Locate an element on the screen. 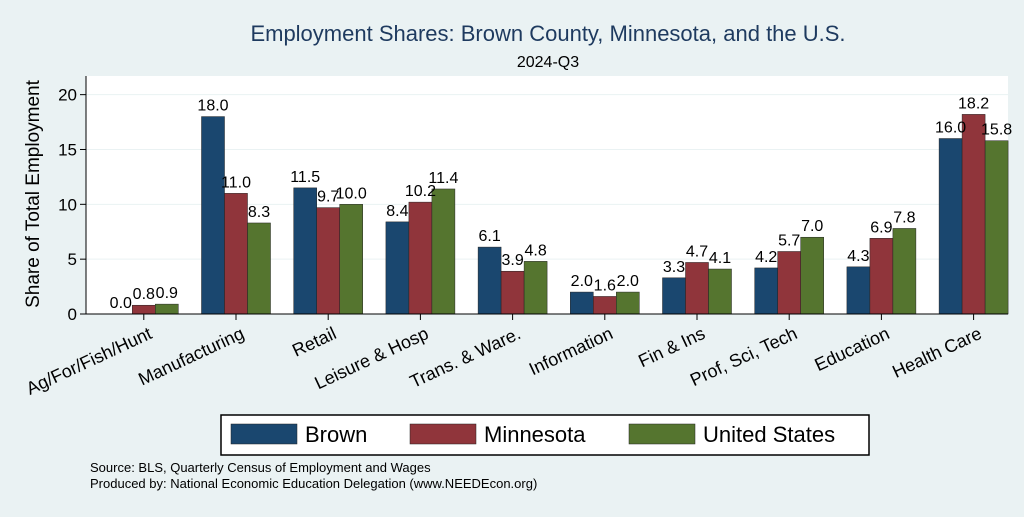 The image size is (1024, 517). bar-value-label: 11.0 is located at coordinates (236, 182).